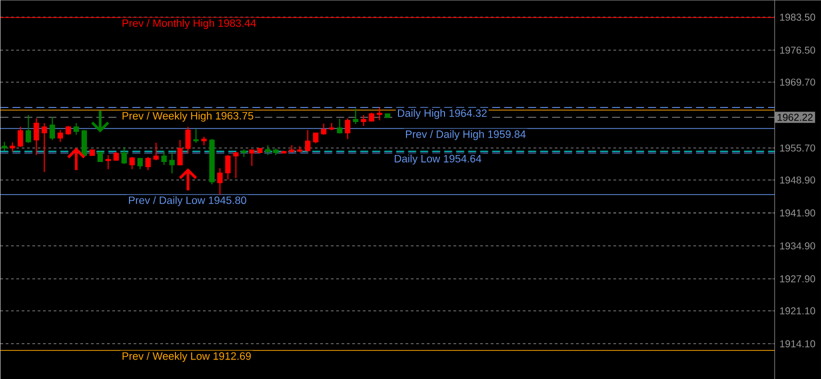  Describe the element at coordinates (795, 117) in the screenshot. I see `ref-line-label: 1962.22` at that location.